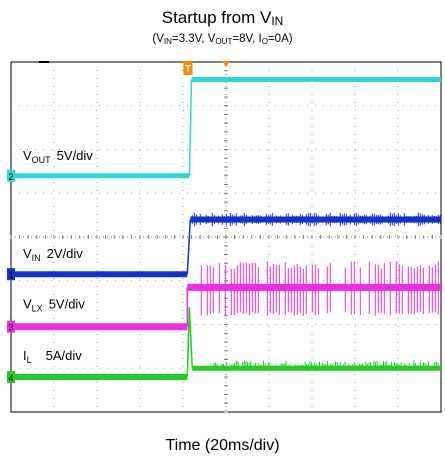  I want to click on chart-title: Startup from VIN, so click(222, 19).